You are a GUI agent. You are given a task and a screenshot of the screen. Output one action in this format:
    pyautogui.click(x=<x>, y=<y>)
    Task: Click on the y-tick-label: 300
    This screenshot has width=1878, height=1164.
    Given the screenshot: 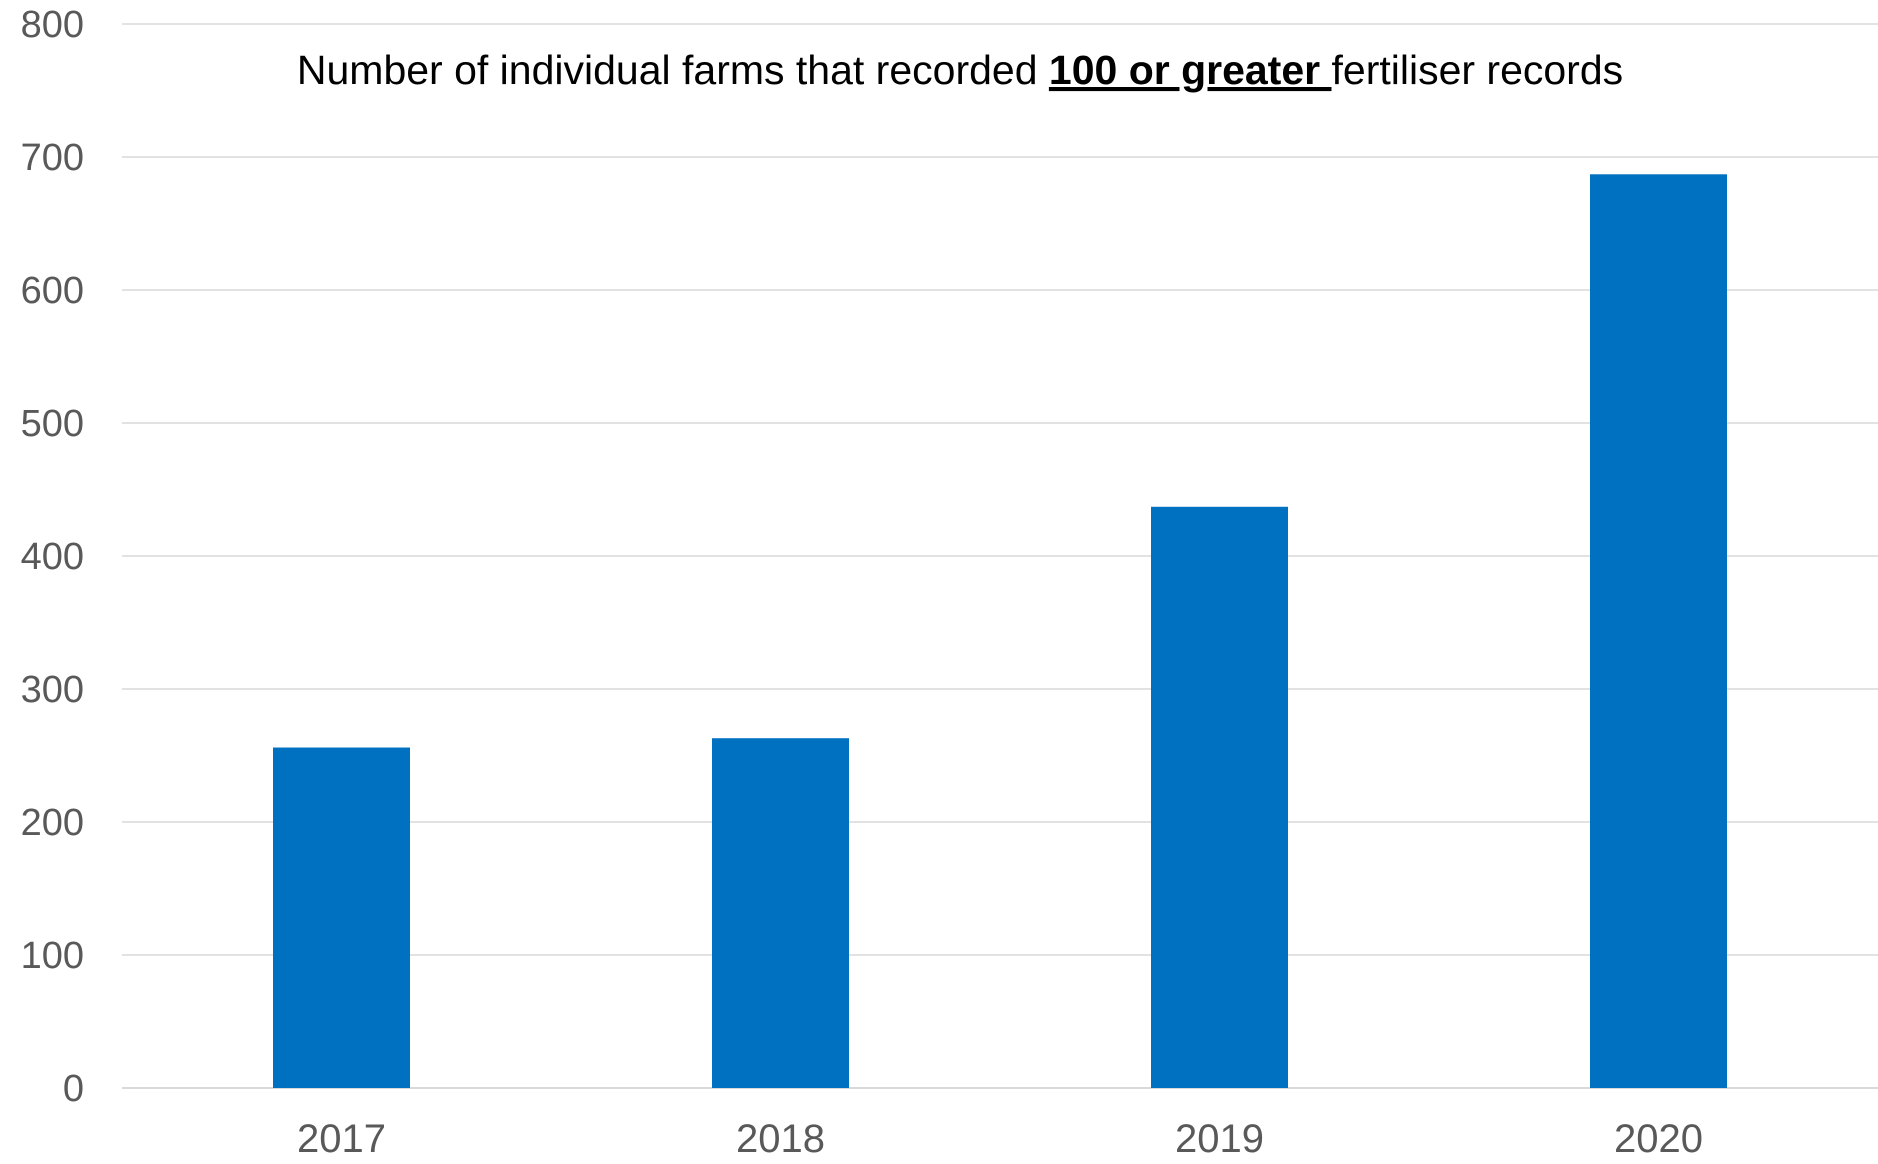 What is the action you would take?
    pyautogui.click(x=52, y=690)
    